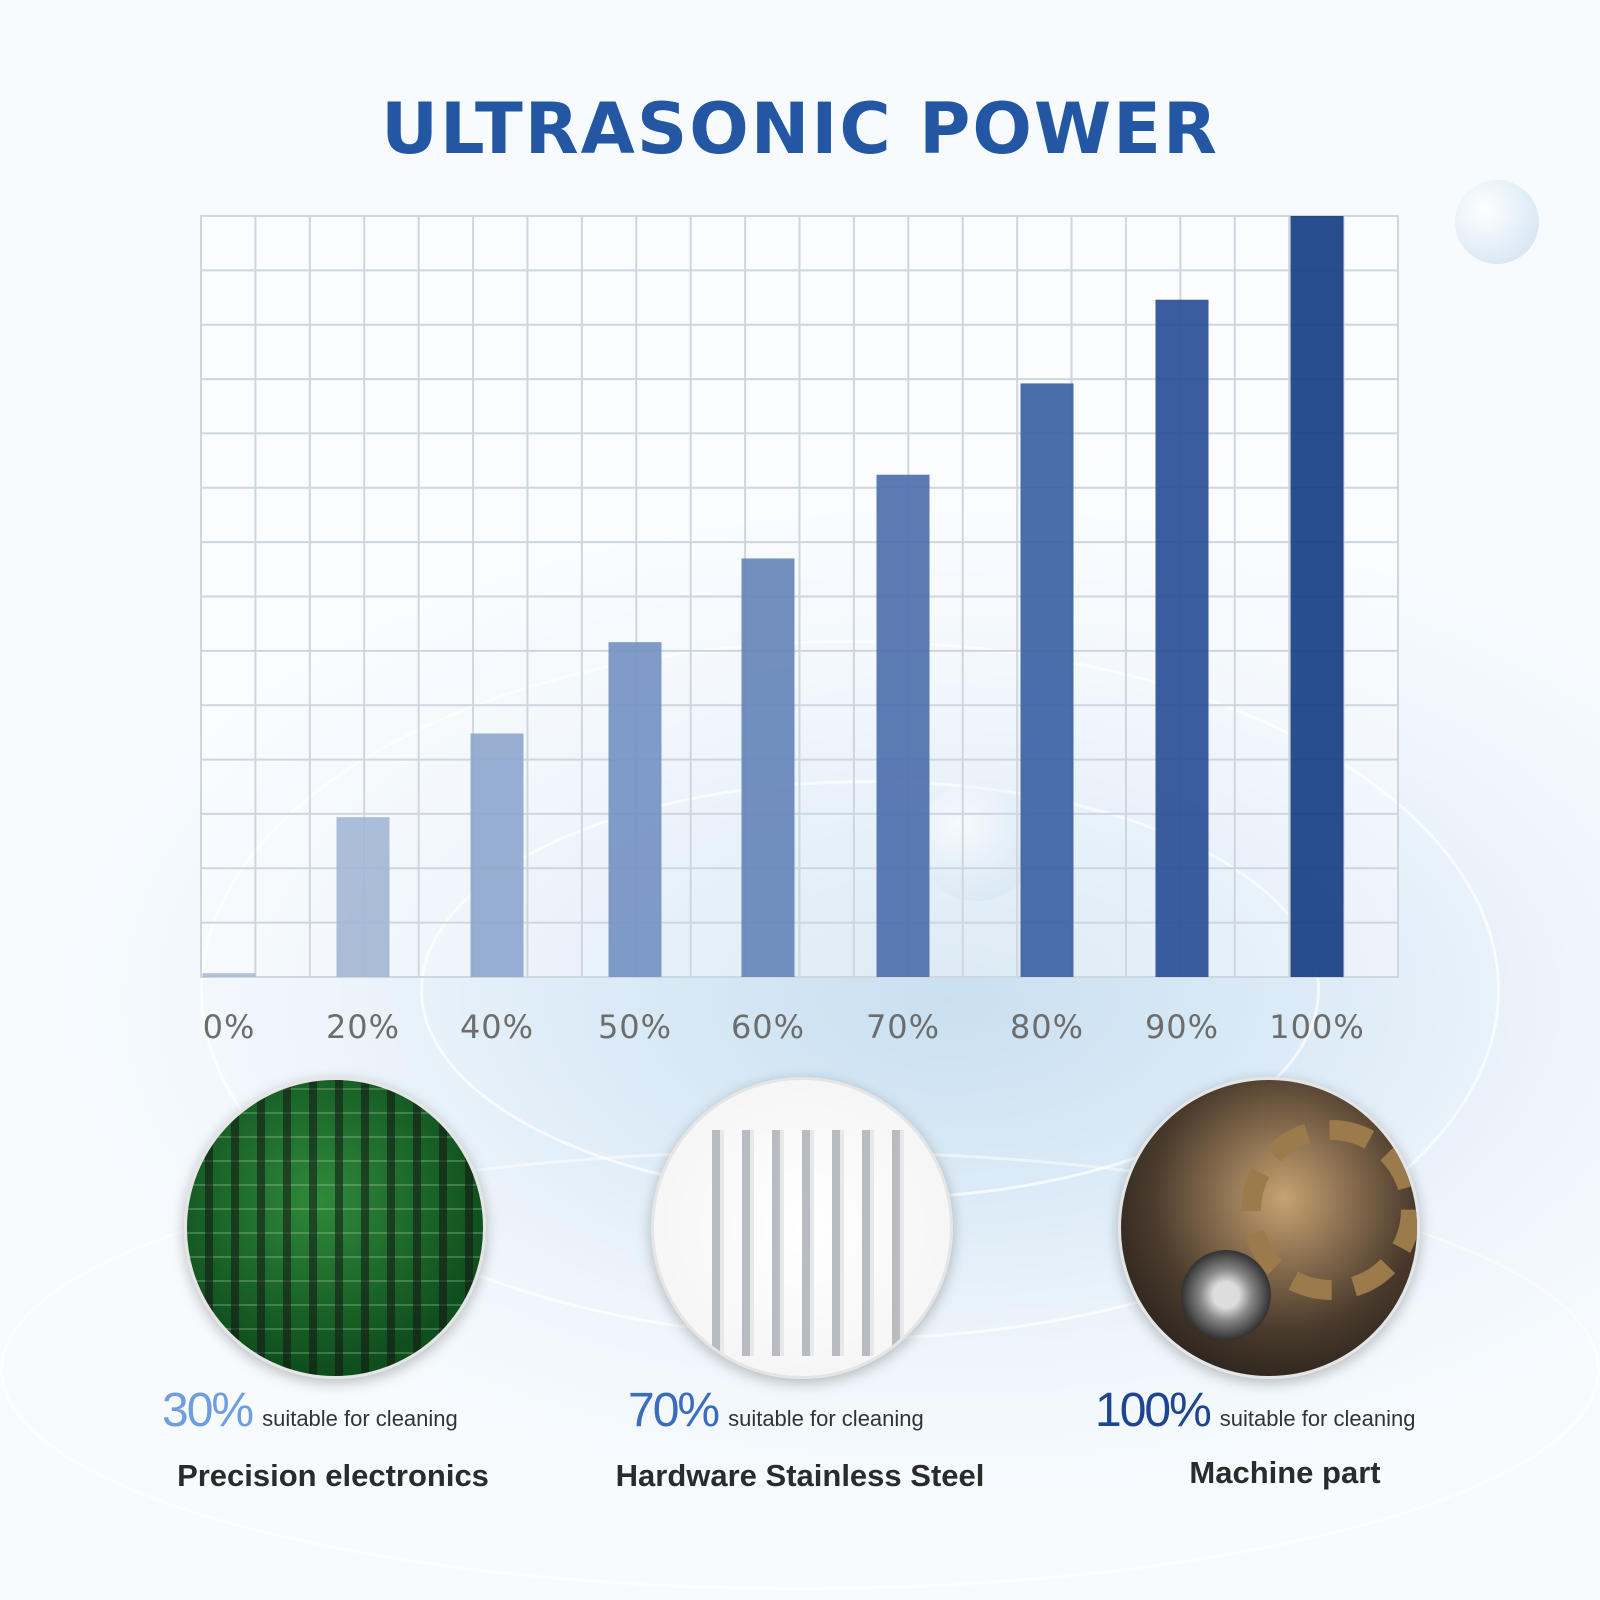 This screenshot has width=1600, height=1600. What do you see at coordinates (229, 975) in the screenshot?
I see `bar-0%` at bounding box center [229, 975].